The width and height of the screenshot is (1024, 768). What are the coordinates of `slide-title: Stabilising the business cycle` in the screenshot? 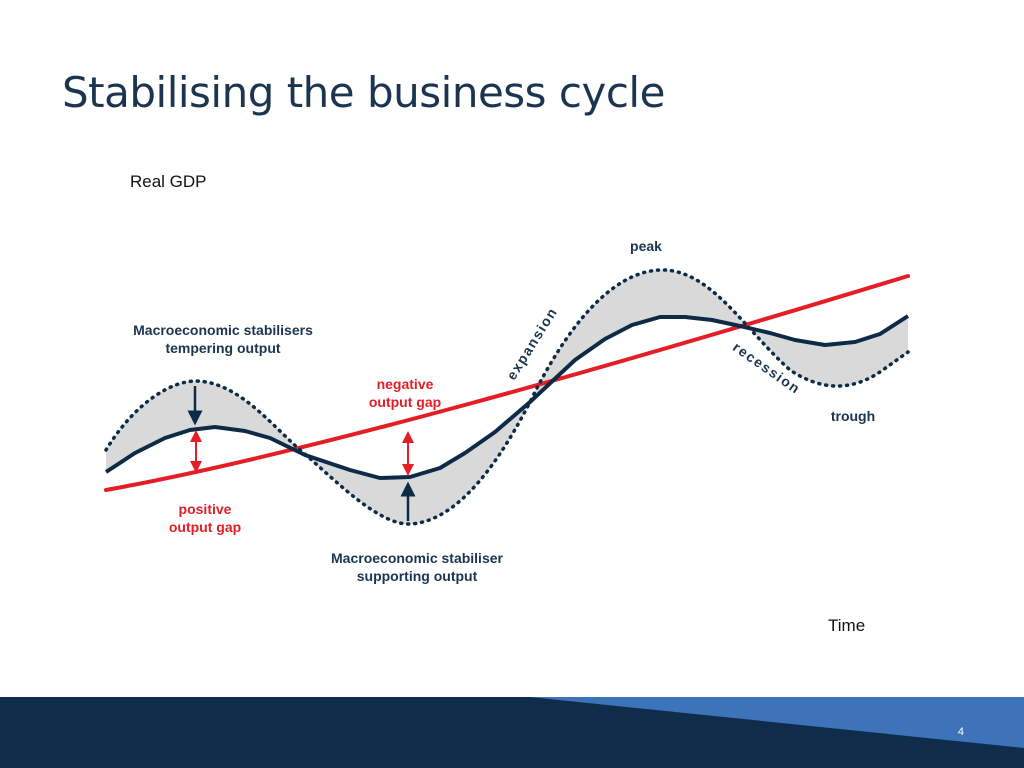 It's located at (363, 92).